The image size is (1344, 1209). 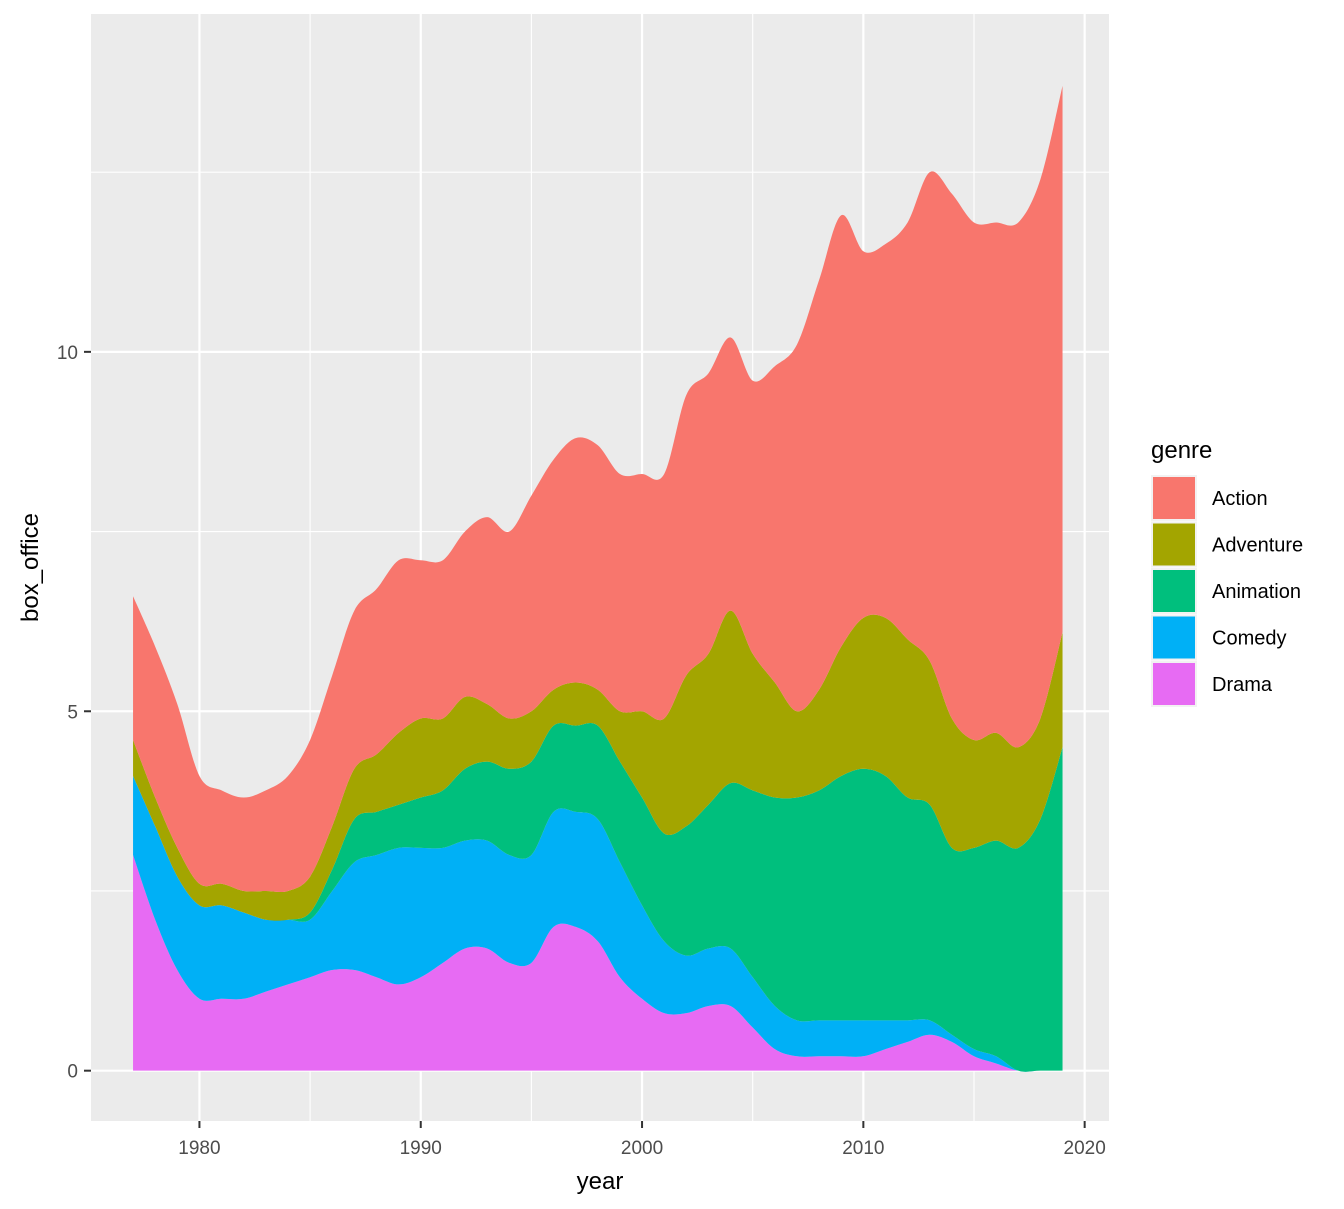 What do you see at coordinates (600, 1181) in the screenshot?
I see `x-axis-title: year` at bounding box center [600, 1181].